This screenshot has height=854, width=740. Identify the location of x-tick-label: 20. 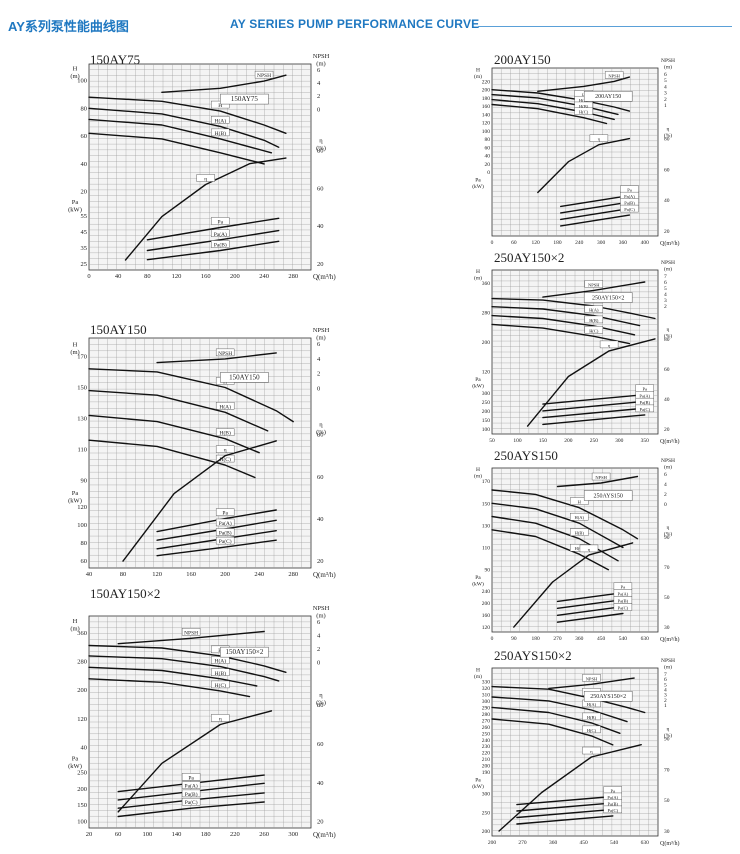
(89, 834).